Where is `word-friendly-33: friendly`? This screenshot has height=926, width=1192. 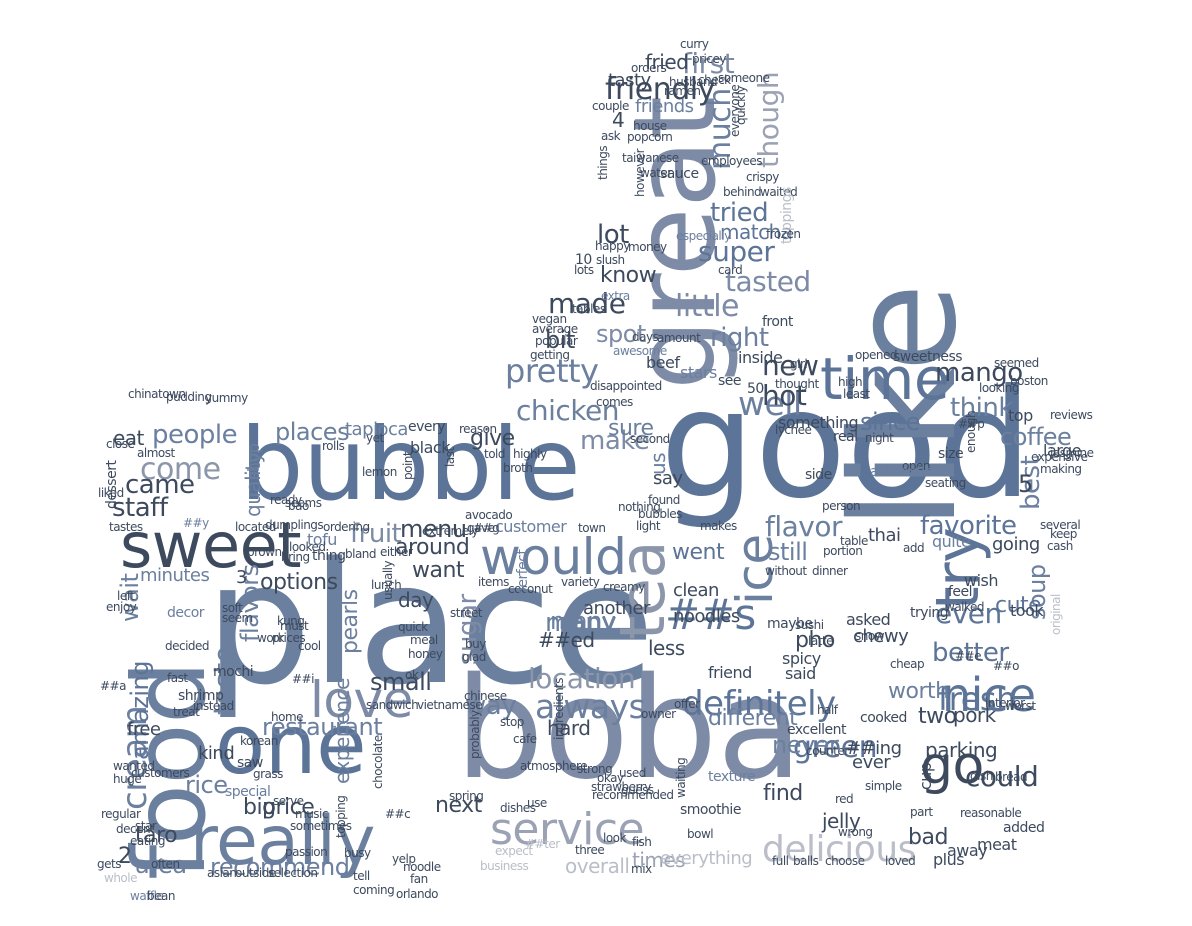
word-friendly-33: friendly is located at coordinates (660, 89).